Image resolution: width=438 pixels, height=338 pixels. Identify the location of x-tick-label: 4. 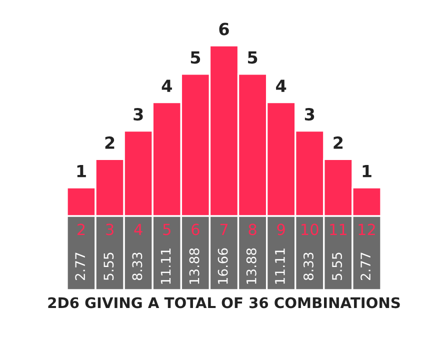
(138, 230).